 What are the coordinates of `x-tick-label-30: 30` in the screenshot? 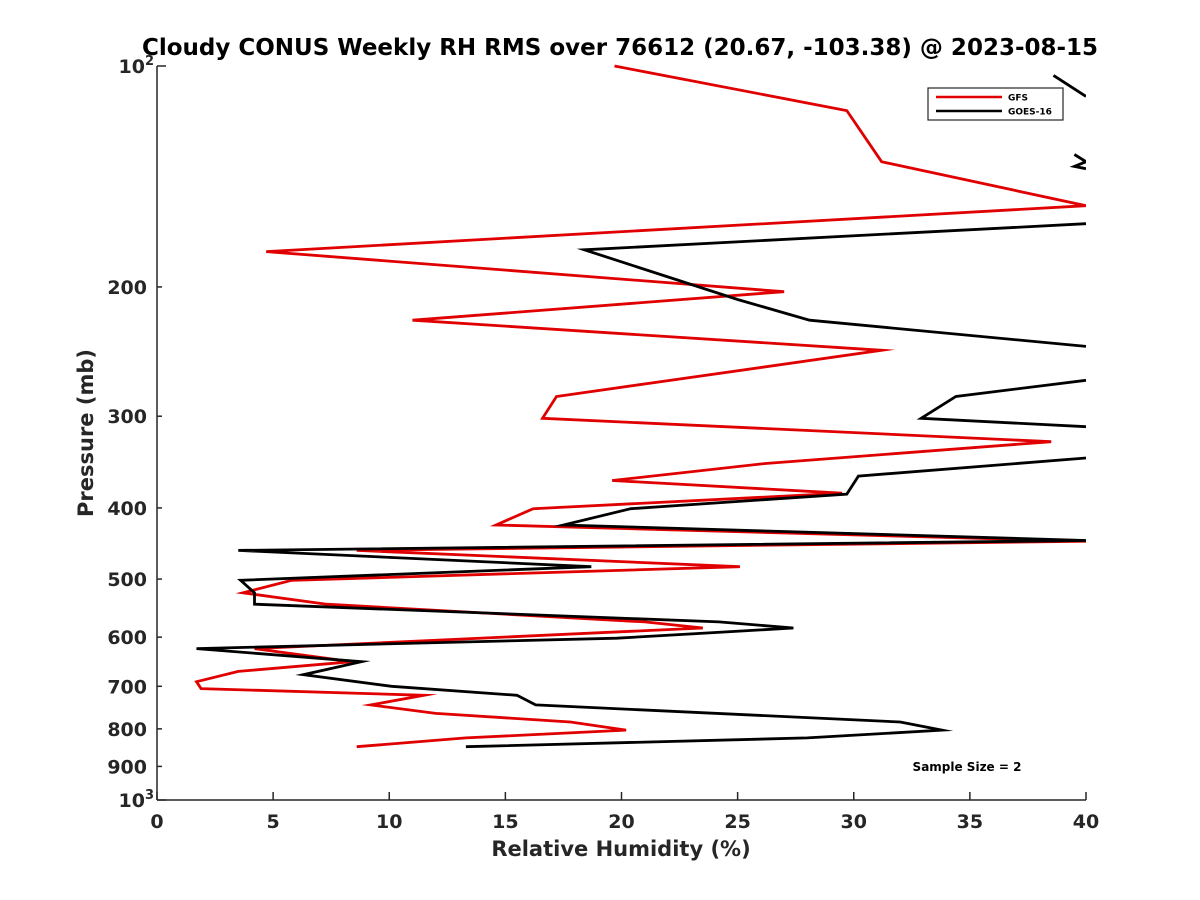 It's located at (854, 822).